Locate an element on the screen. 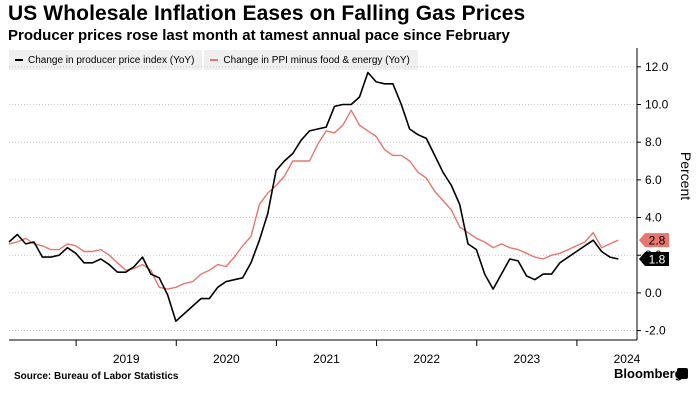 This screenshot has height=402, width=696. legend-swatch-core-ppi is located at coordinates (214, 60).